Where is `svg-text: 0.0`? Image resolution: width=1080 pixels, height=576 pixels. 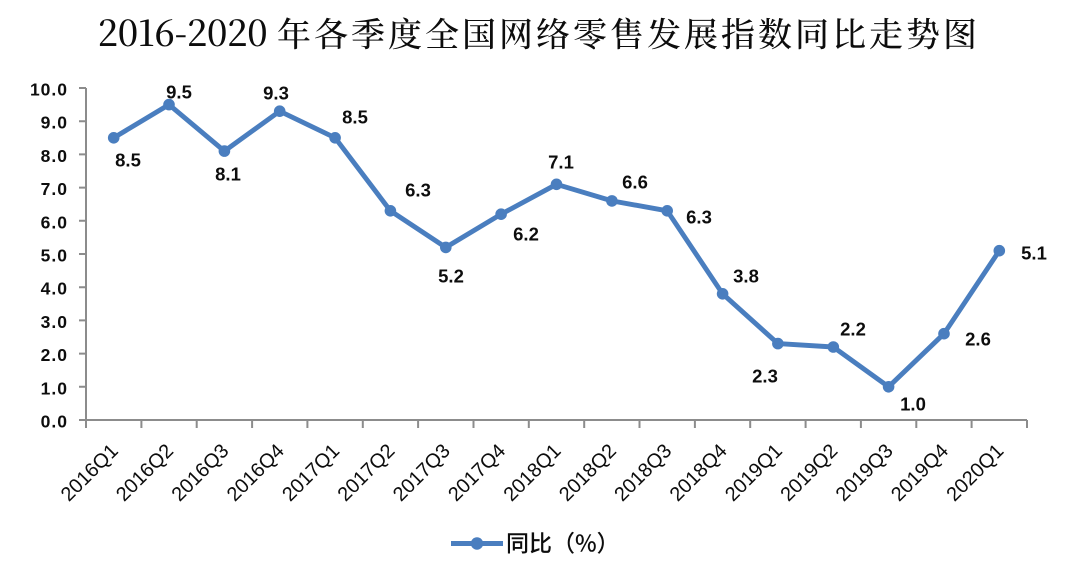
svg-text: 0.0 is located at coordinates (54, 422).